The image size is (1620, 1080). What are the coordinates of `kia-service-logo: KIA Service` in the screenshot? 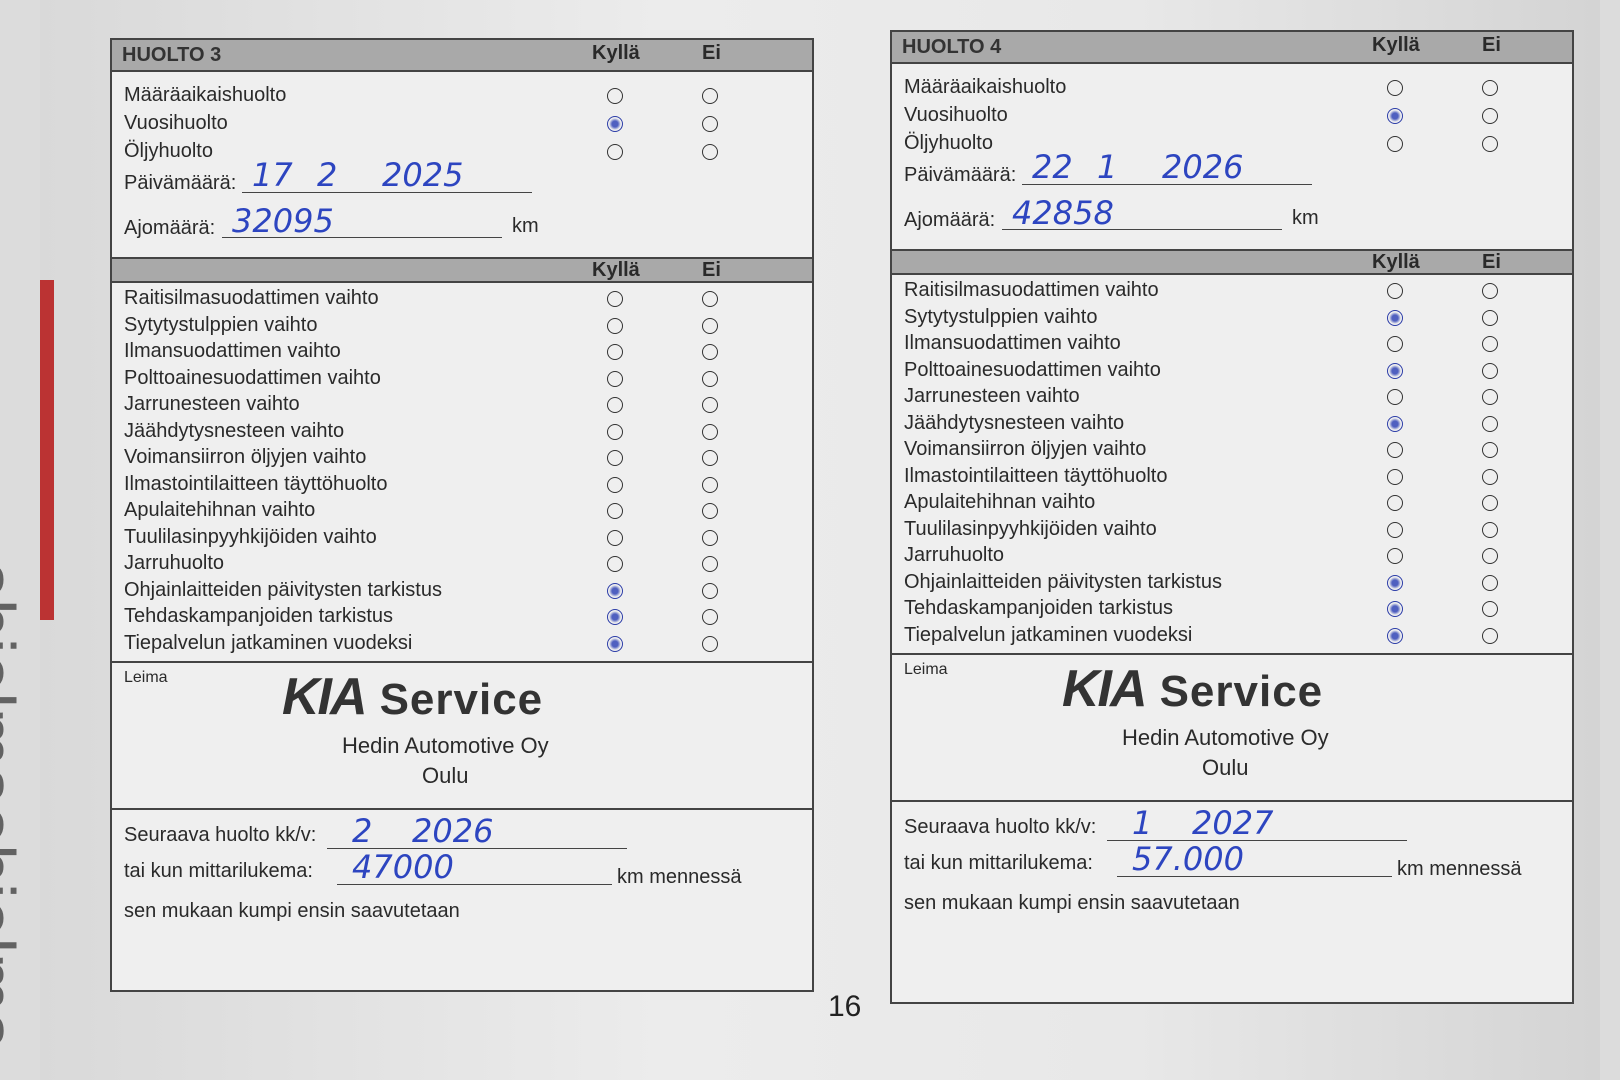 It's located at (1192, 689).